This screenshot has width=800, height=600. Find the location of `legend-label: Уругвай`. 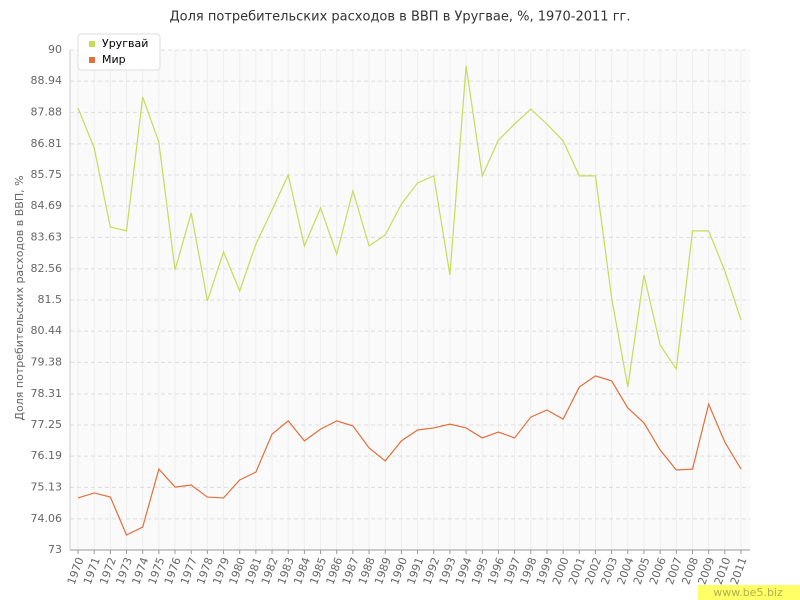

legend-label: Уругвай is located at coordinates (125, 43).